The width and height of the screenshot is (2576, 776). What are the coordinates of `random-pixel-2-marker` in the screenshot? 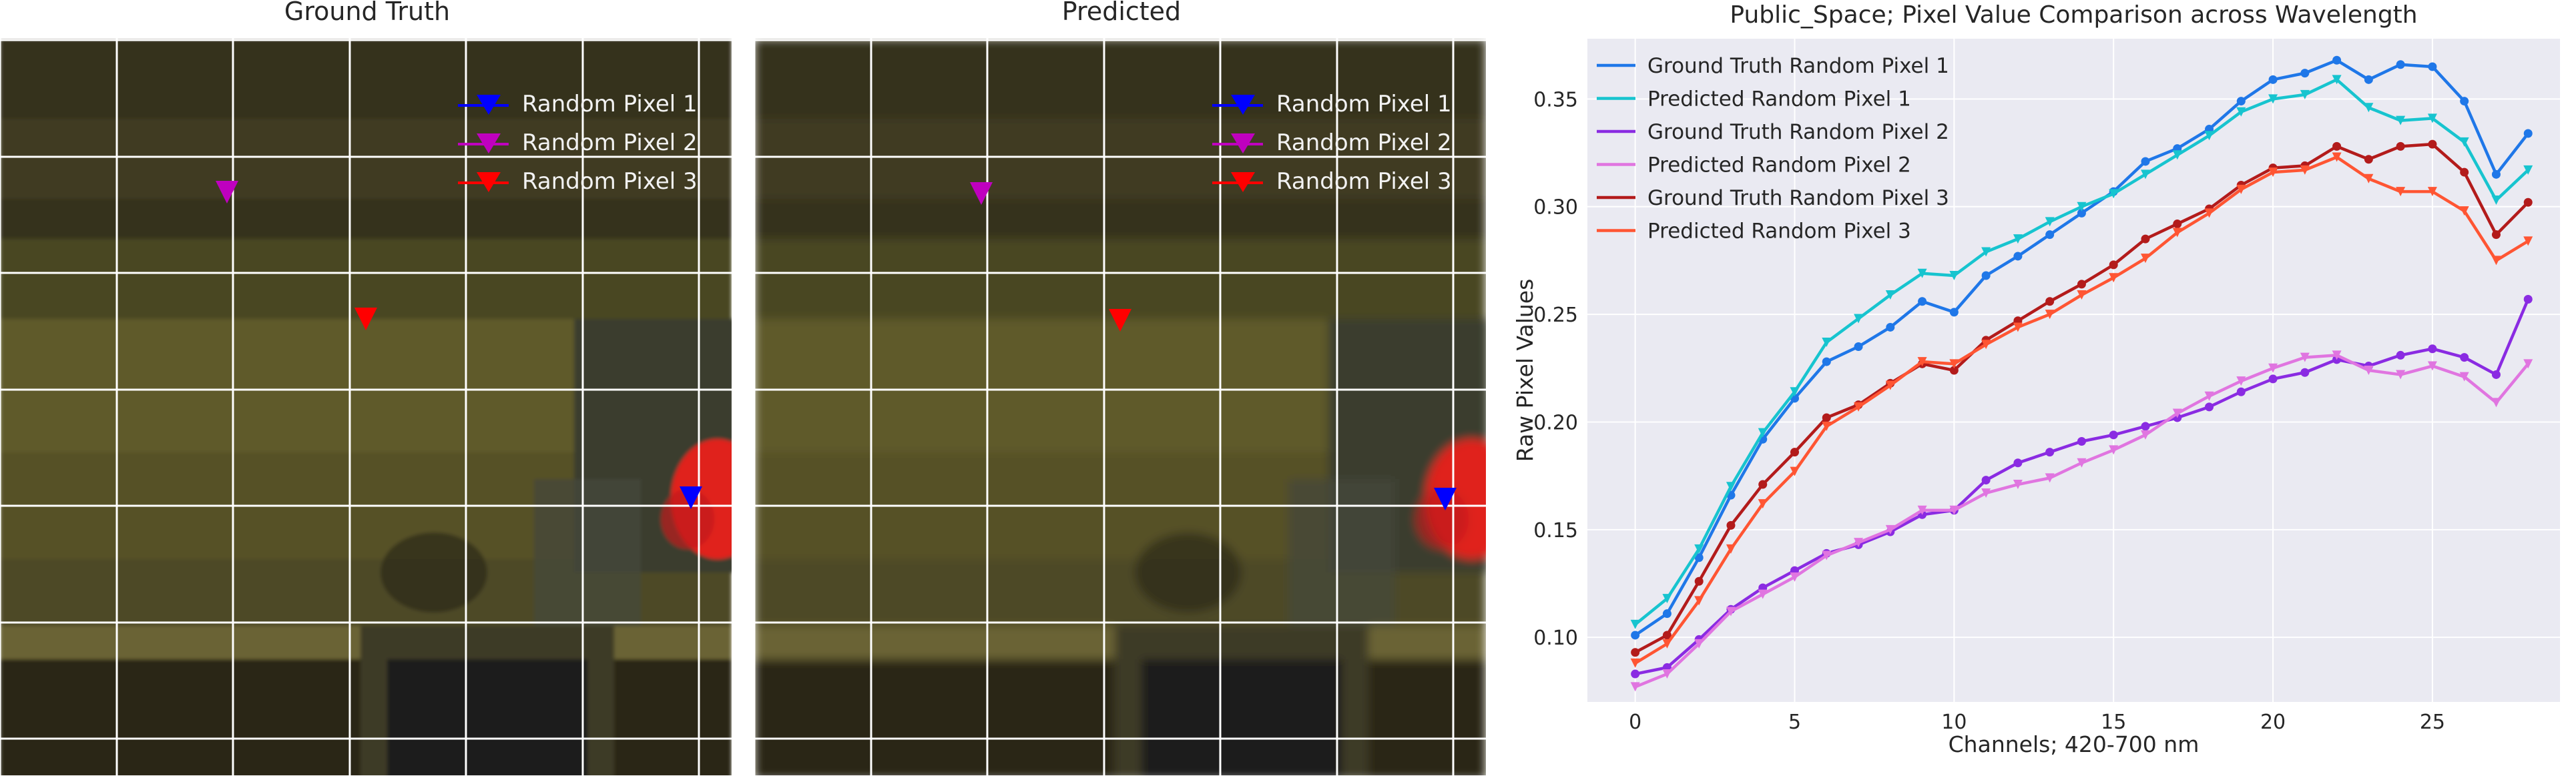 It's located at (981, 193).